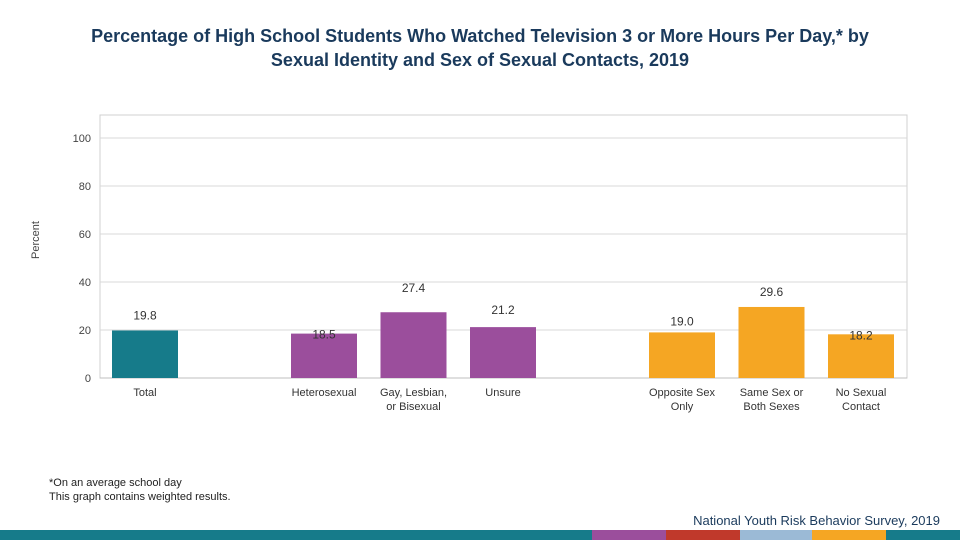  What do you see at coordinates (85, 235) in the screenshot?
I see `y-tick-label-60: 60` at bounding box center [85, 235].